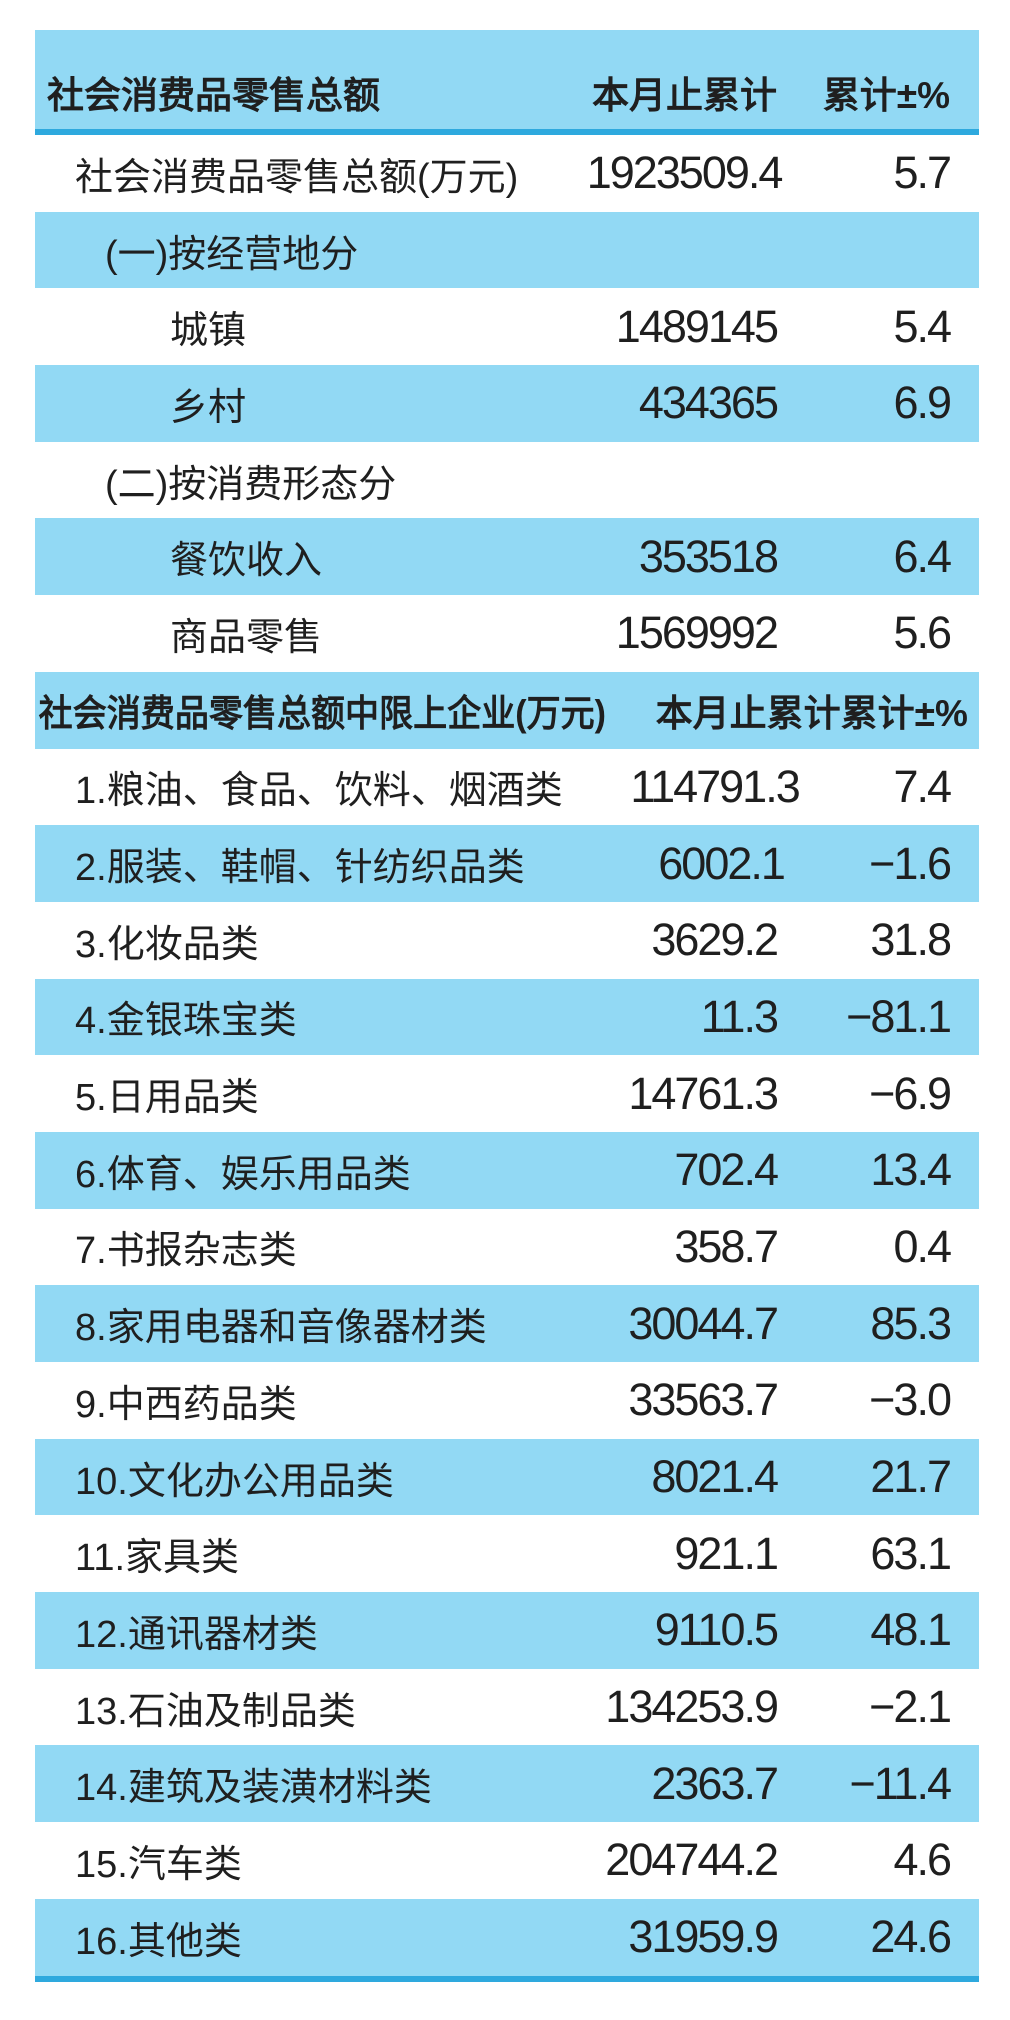 Image resolution: width=1010 pixels, height=2020 pixels. I want to click on table-row: 社会消费品零售总额(万元) 1923509.4 5.7, so click(507, 173).